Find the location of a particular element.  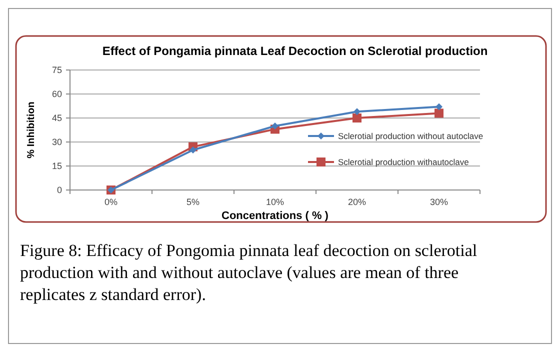

y-tick-label: 0 is located at coordinates (59, 190).